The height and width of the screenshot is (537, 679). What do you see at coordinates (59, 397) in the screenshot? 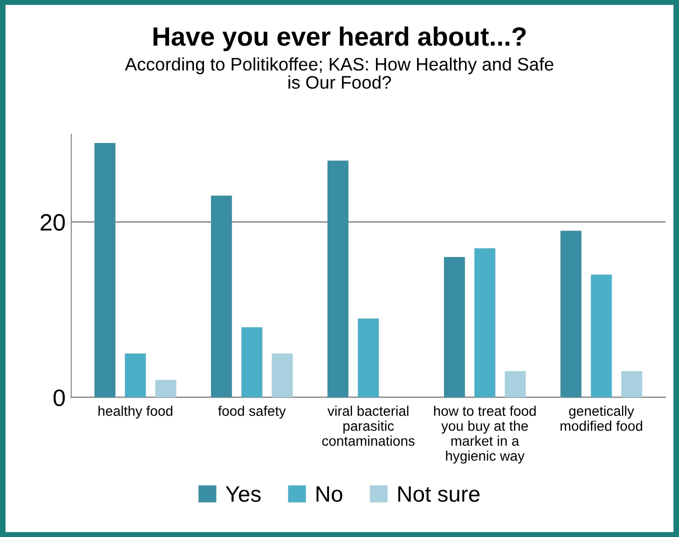
I see `y-tick-label: 0` at bounding box center [59, 397].